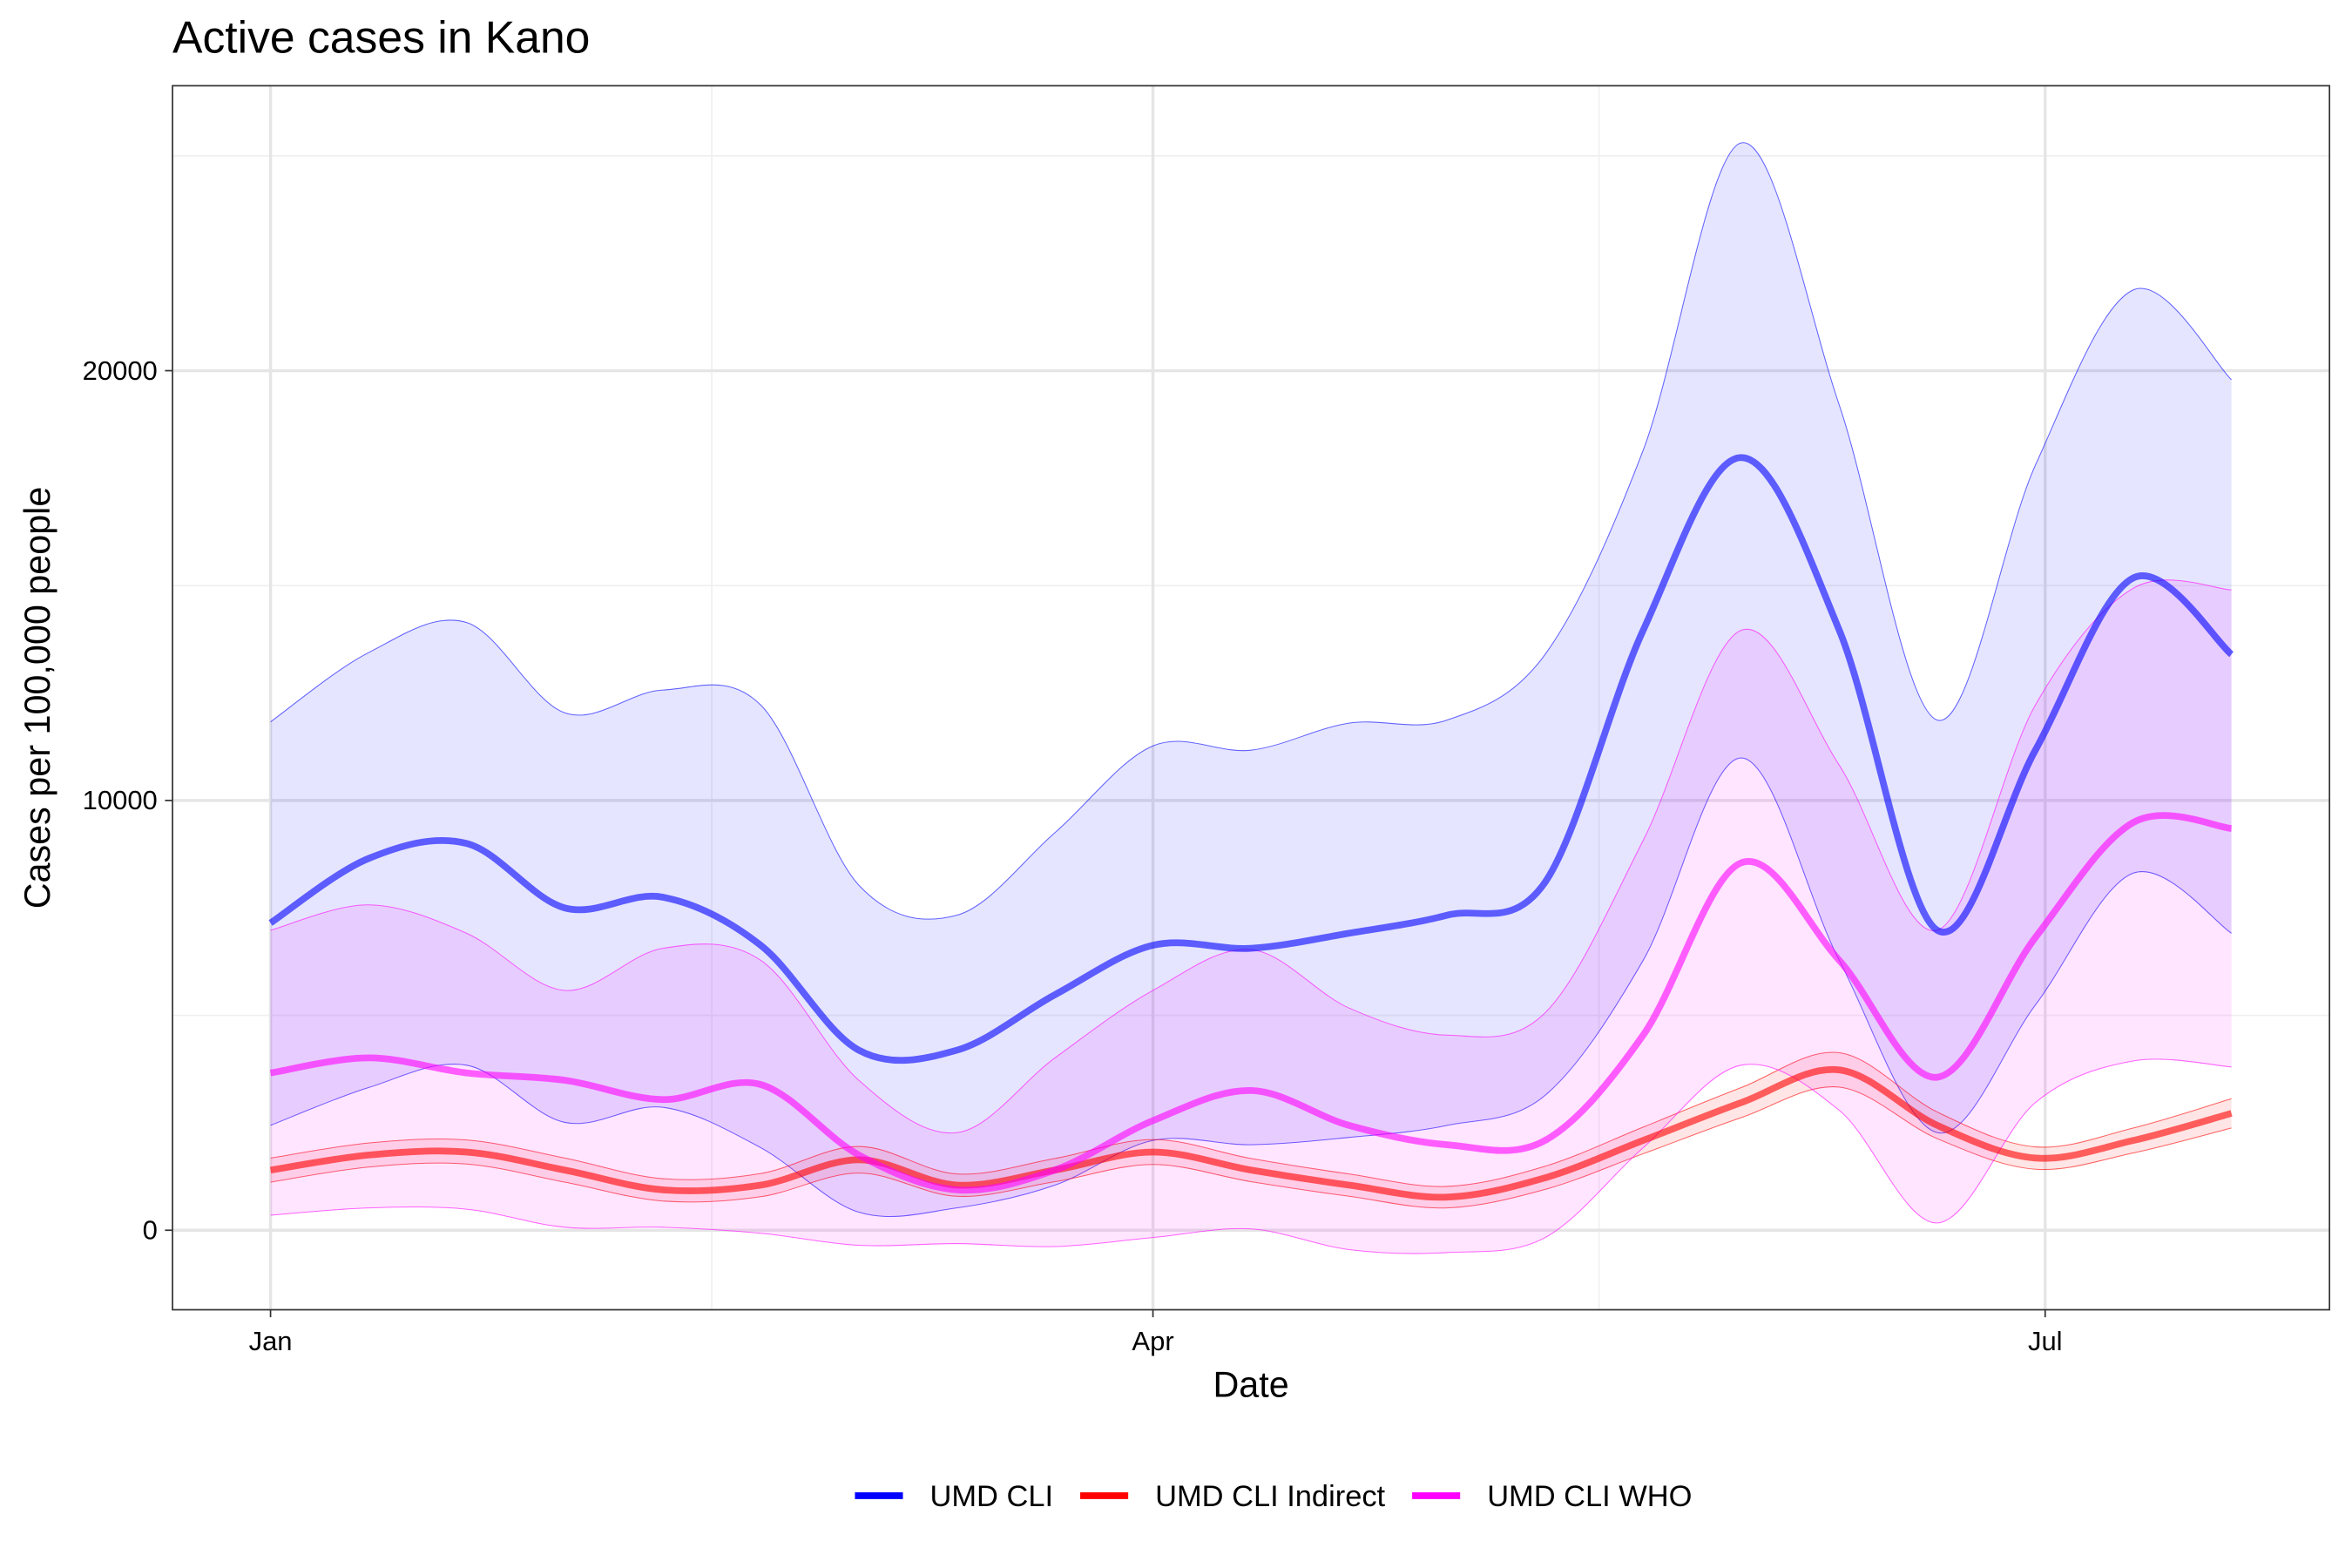 The image size is (2352, 1568). I want to click on x-axis-title: Date, so click(1250, 1384).